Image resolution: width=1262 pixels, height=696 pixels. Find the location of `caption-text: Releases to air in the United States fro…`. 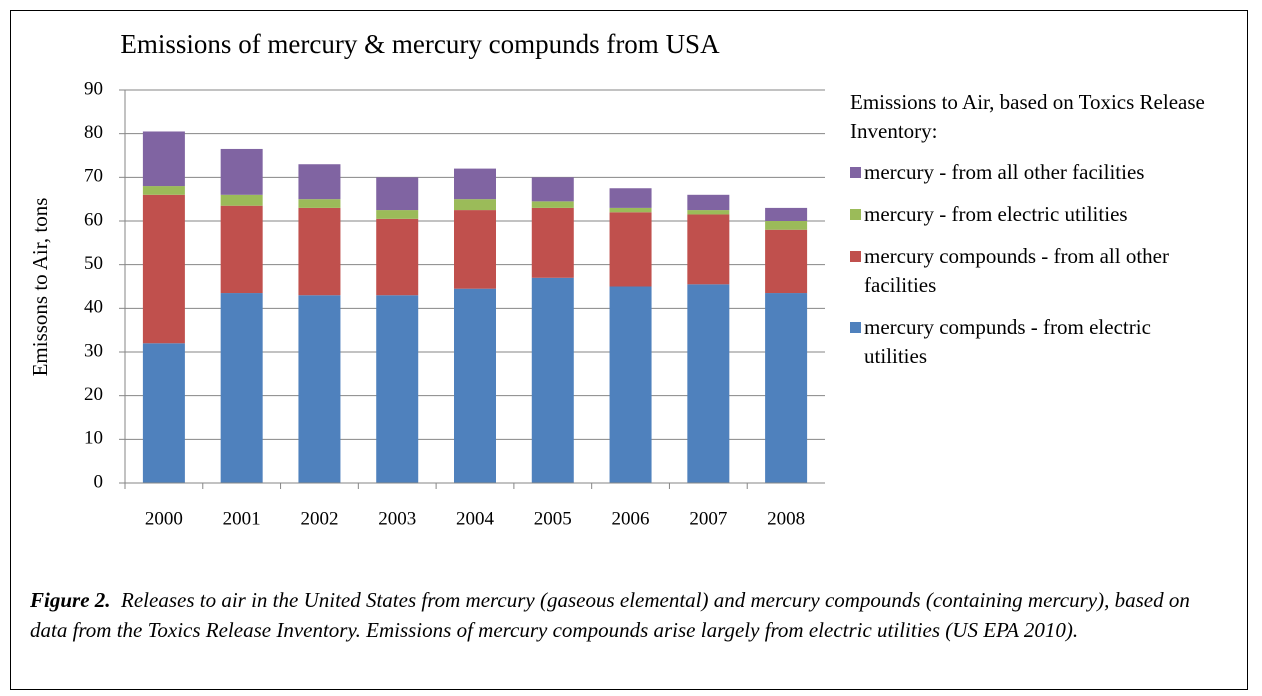

caption-text: Releases to air in the United States fro… is located at coordinates (610, 615).